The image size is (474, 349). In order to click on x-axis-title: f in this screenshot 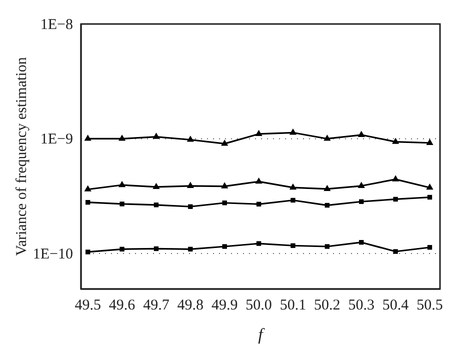, I will do `click(262, 334)`.